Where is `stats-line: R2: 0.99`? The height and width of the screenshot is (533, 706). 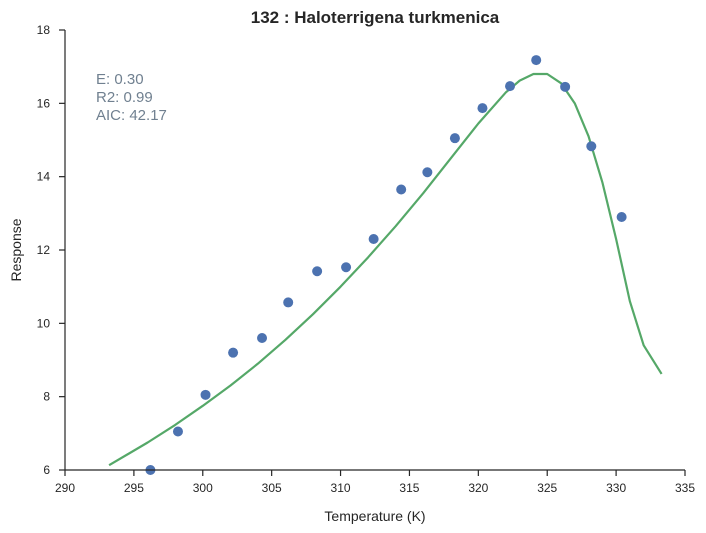 stats-line: R2: 0.99 is located at coordinates (124, 97).